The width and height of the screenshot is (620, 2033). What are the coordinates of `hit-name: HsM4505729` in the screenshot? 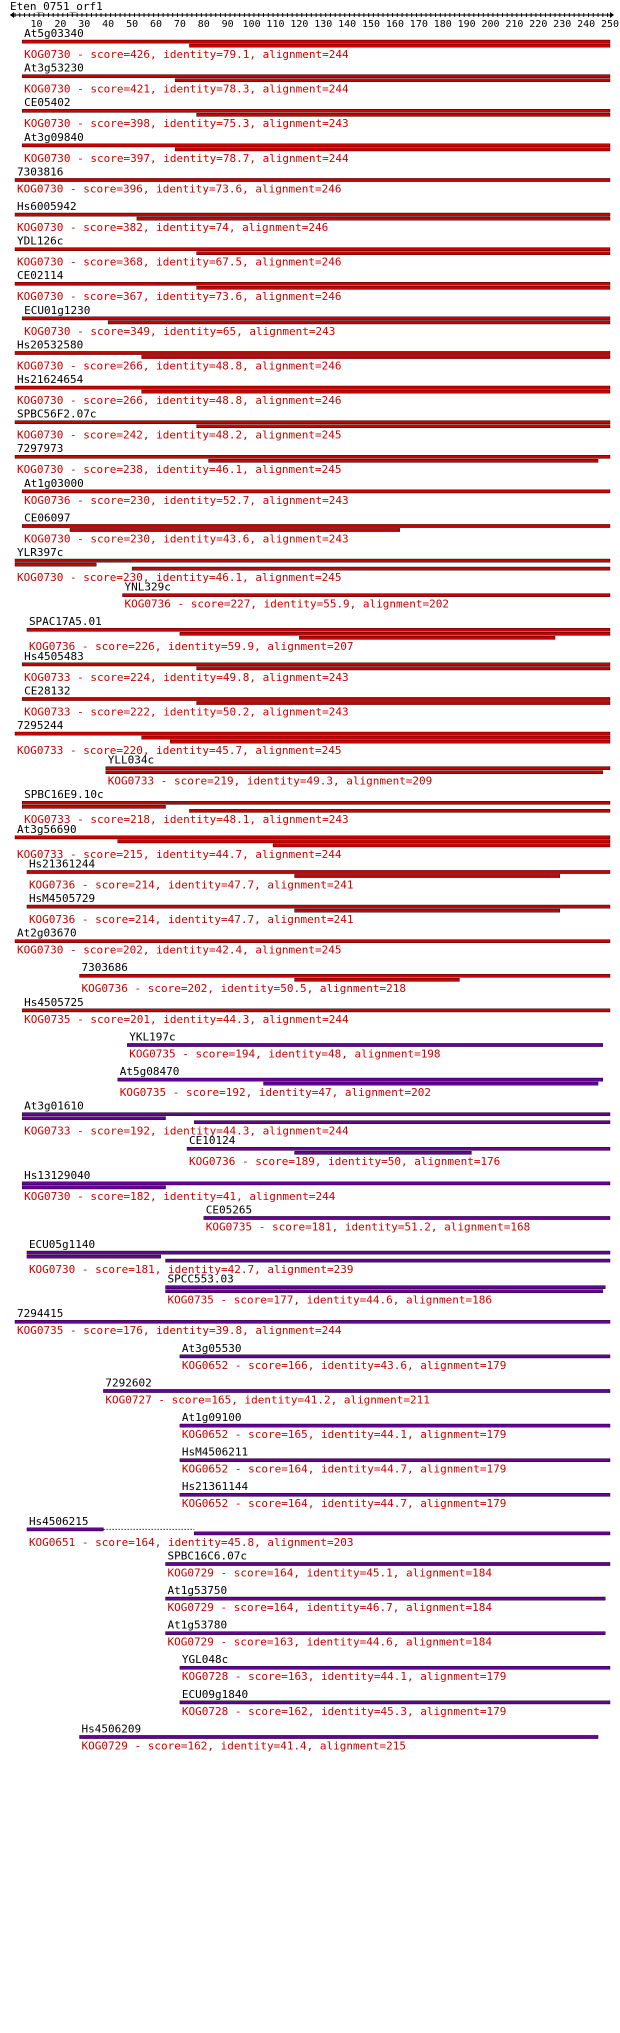 It's located at (62, 898).